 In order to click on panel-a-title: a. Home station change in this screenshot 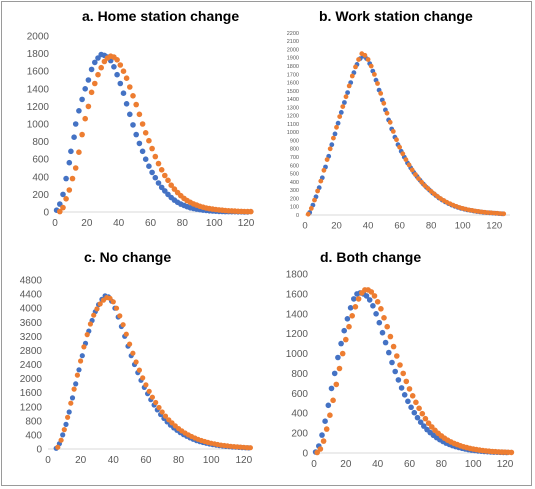, I will do `click(161, 16)`.